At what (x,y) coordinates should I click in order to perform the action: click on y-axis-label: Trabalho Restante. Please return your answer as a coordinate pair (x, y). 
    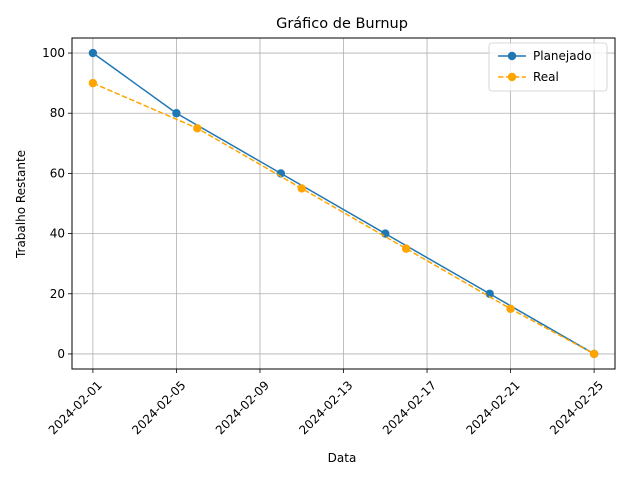
    Looking at the image, I should click on (21, 204).